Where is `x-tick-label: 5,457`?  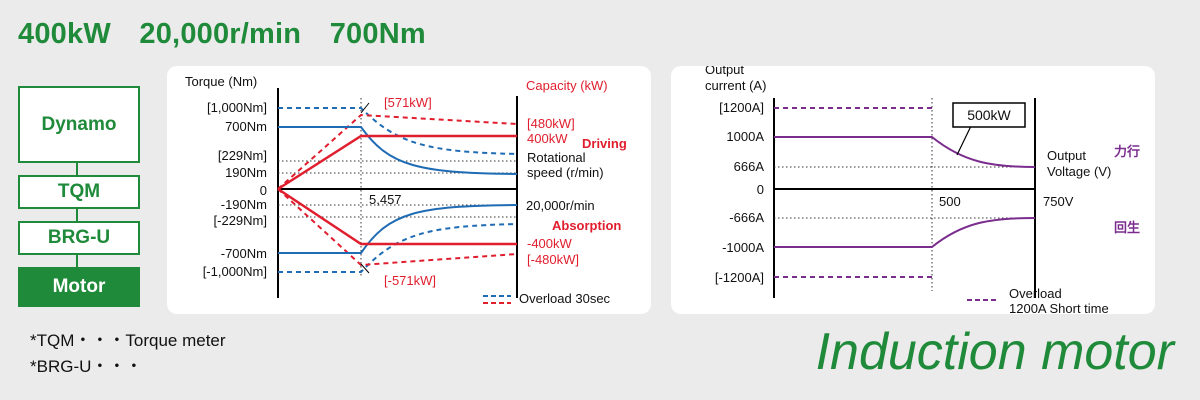
x-tick-label: 5,457 is located at coordinates (385, 199).